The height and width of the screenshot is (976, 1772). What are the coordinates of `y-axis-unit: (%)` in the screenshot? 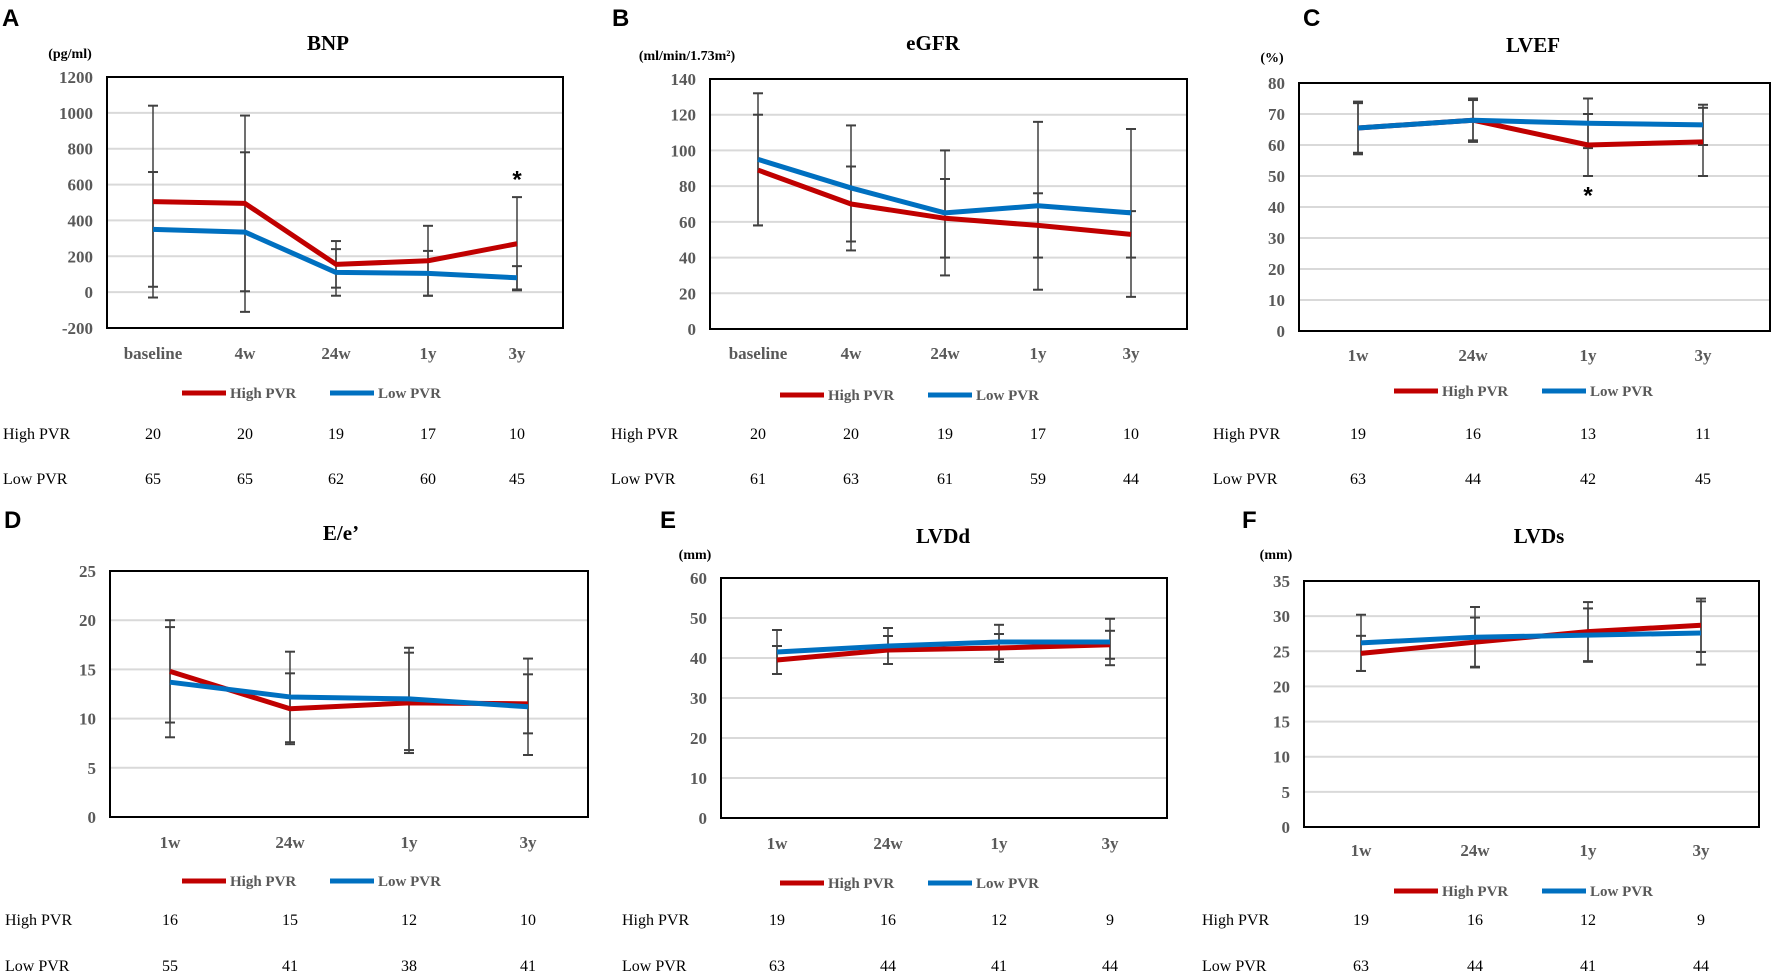 It's located at (1272, 58).